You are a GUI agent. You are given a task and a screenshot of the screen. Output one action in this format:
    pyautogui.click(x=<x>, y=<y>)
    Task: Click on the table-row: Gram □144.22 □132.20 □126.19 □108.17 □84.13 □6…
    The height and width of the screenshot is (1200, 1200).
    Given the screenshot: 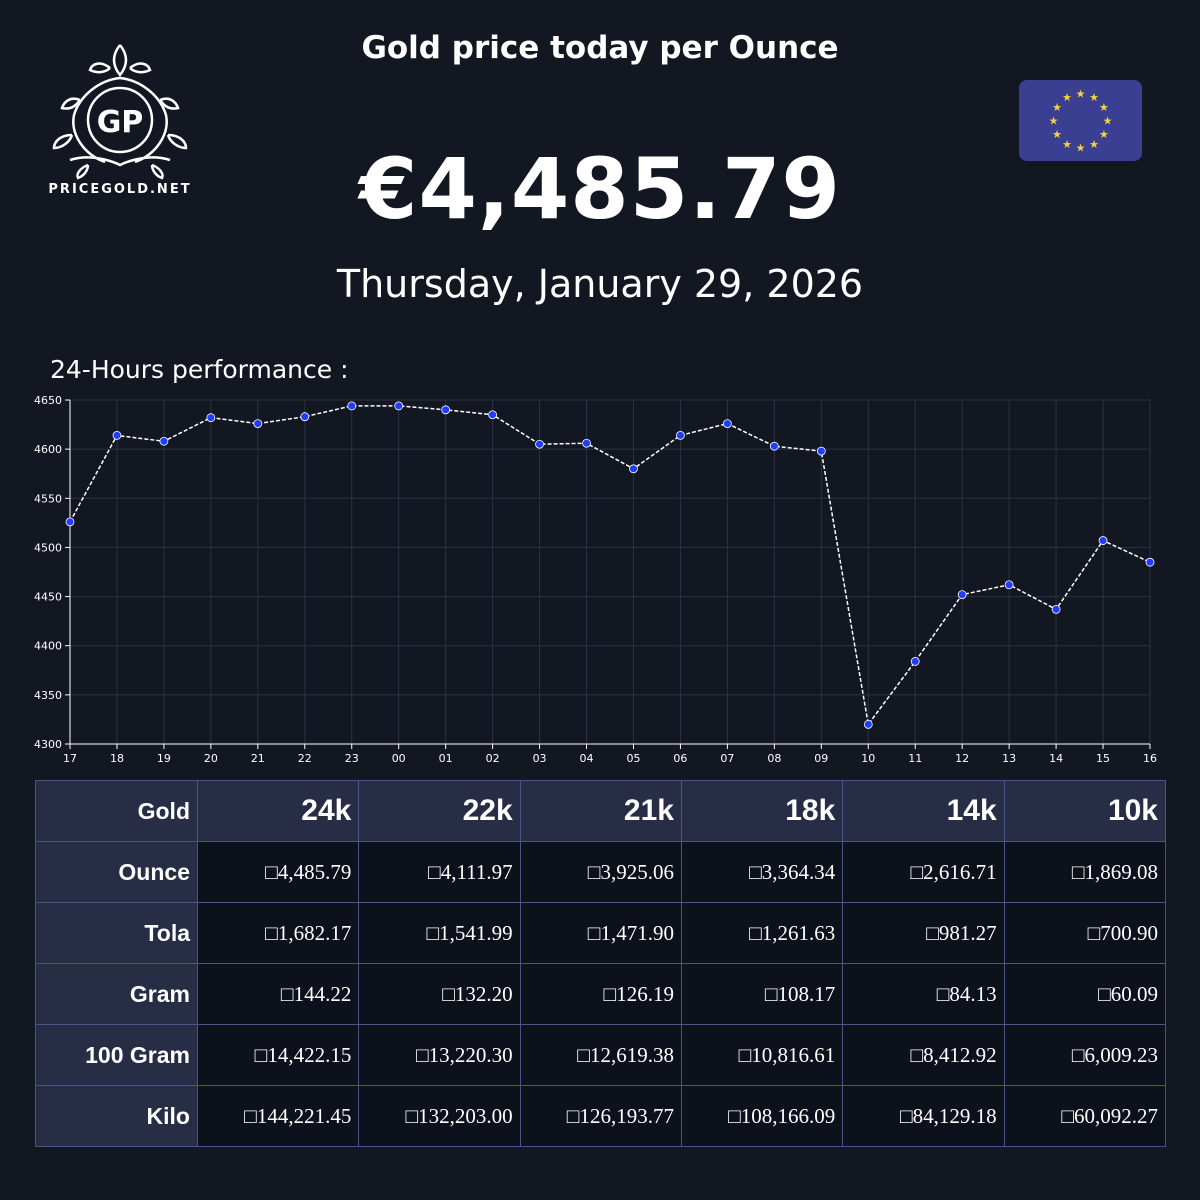 What is the action you would take?
    pyautogui.click(x=601, y=994)
    